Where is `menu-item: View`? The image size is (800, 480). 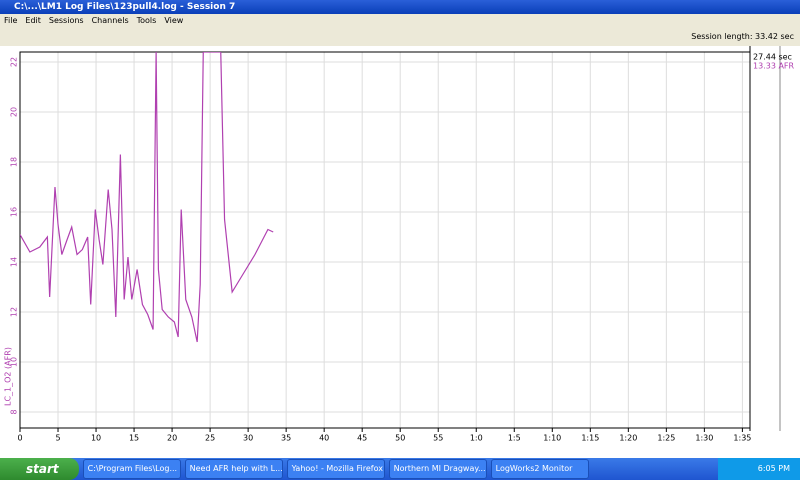
menu-item: View is located at coordinates (174, 20).